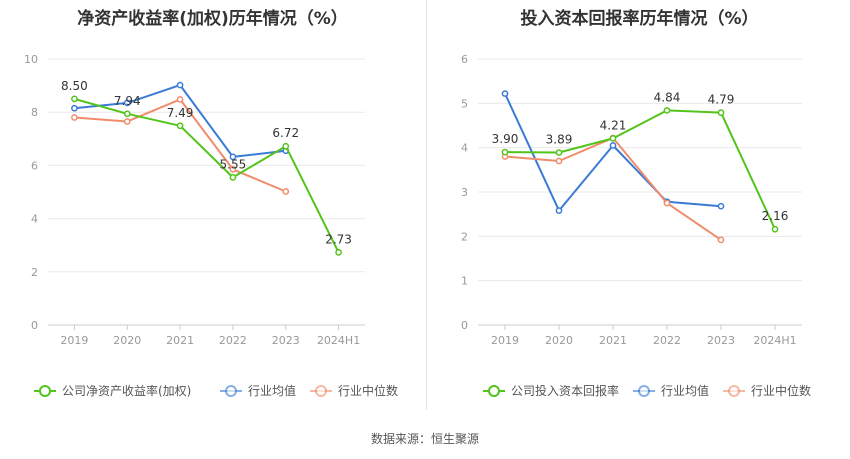  Describe the element at coordinates (721, 100) in the screenshot. I see `data-label: 4.79` at that location.